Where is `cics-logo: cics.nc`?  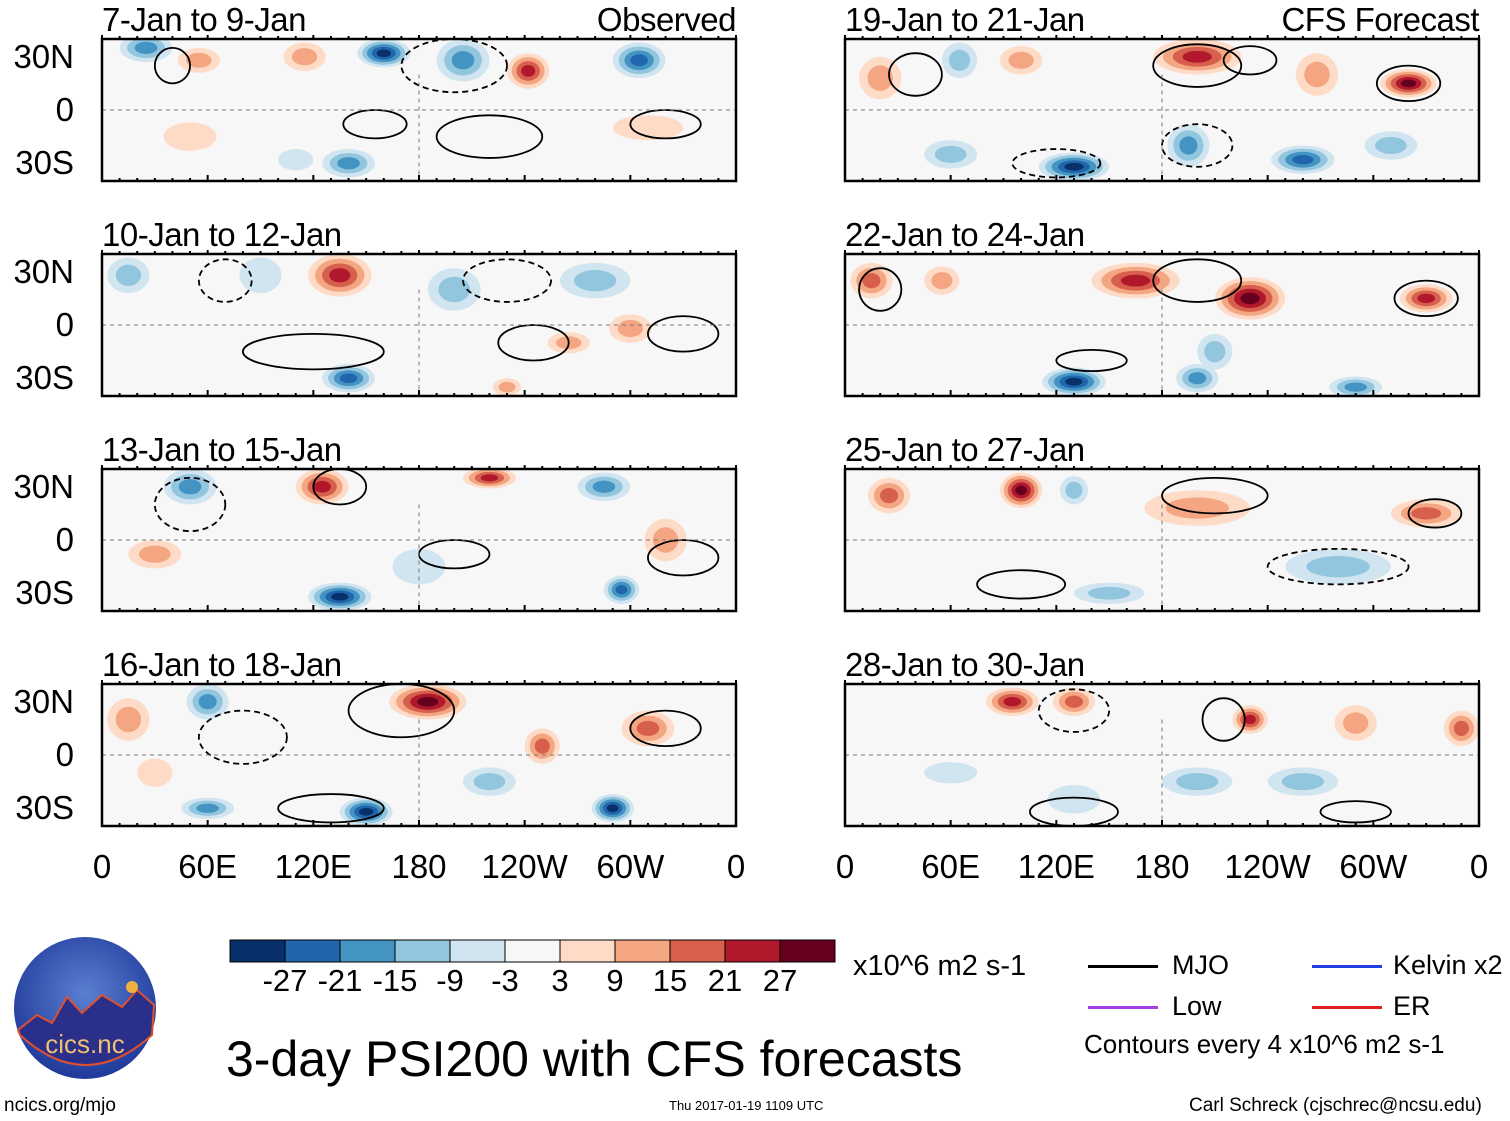 cics-logo: cics.nc is located at coordinates (85, 1008).